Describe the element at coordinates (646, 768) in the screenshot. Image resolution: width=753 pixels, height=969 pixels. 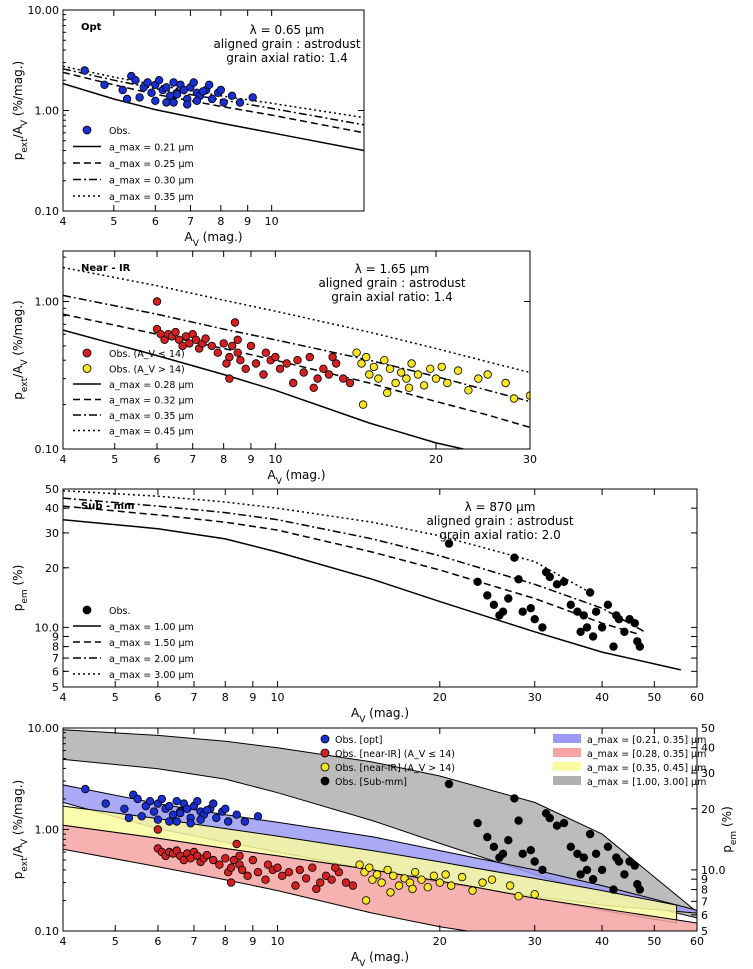
I see `legend-label: a_max = [0.35, 0.45] μm` at that location.